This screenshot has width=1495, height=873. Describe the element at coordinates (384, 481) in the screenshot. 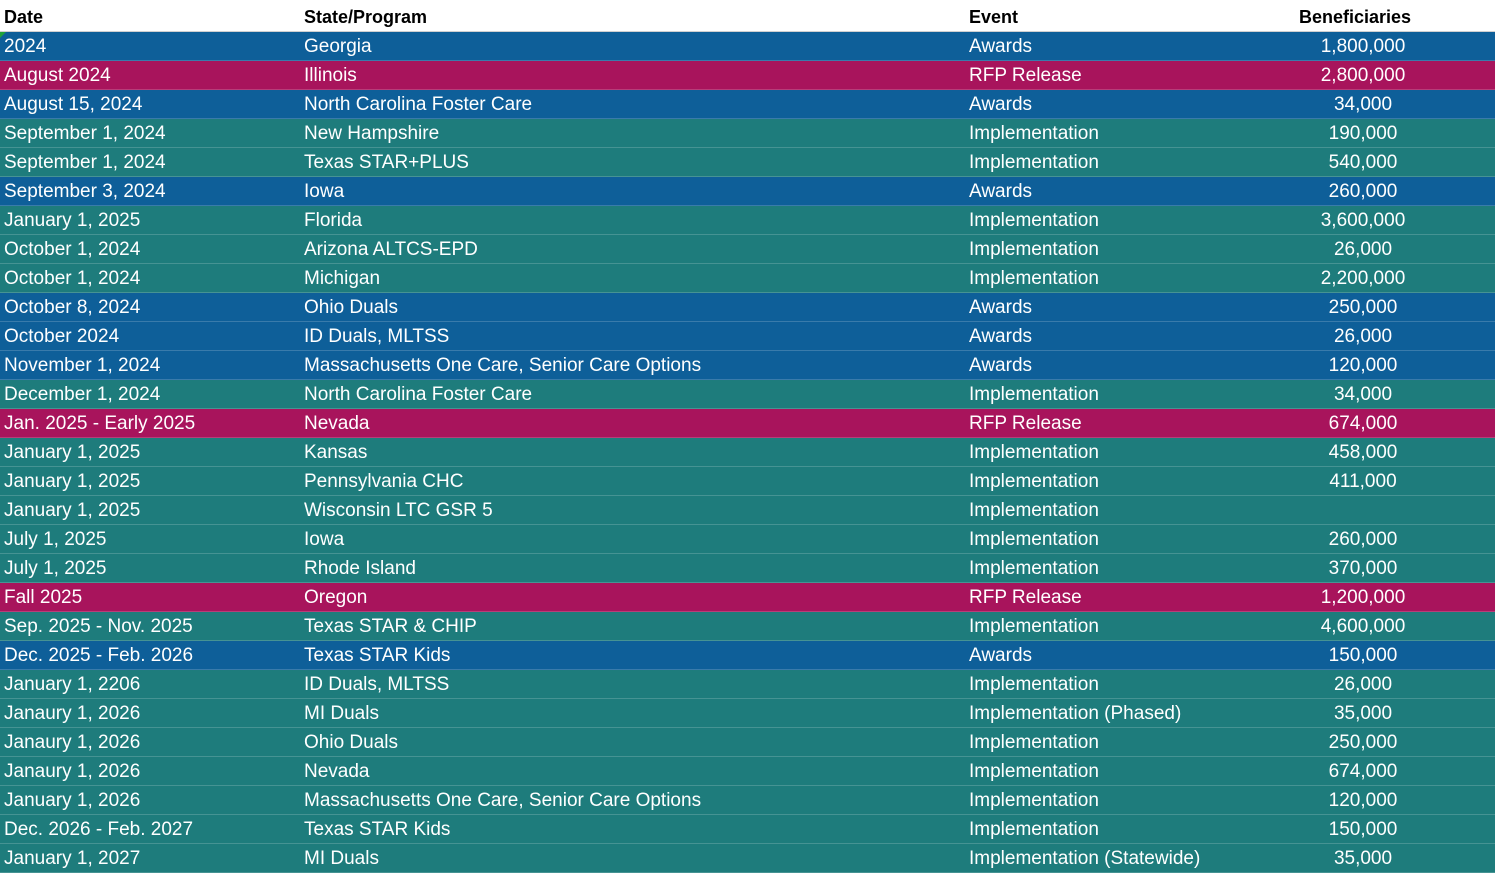

I see `cell-state-program: Pennsylvania CHC` at that location.